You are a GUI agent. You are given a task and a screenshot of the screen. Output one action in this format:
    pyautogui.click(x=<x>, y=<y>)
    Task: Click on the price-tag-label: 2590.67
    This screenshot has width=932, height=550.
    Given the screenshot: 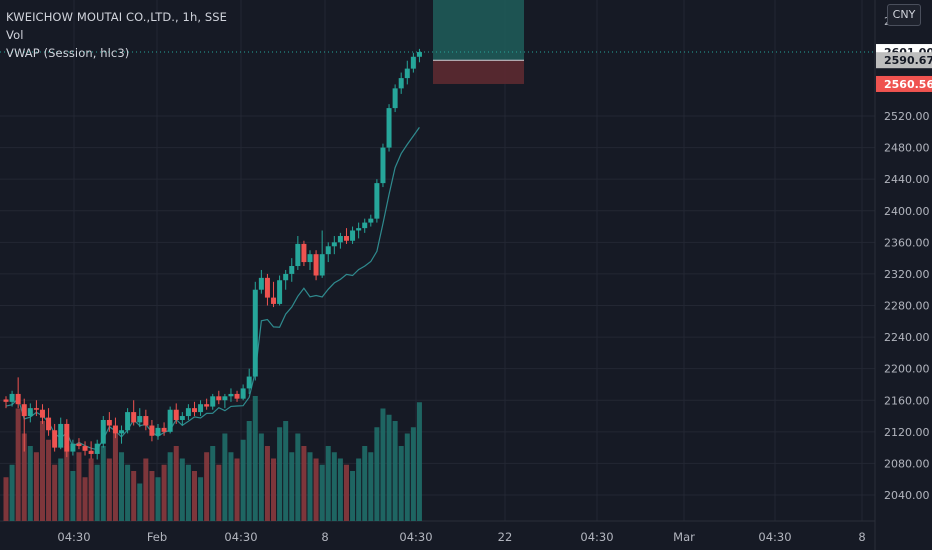 What is the action you would take?
    pyautogui.click(x=908, y=60)
    